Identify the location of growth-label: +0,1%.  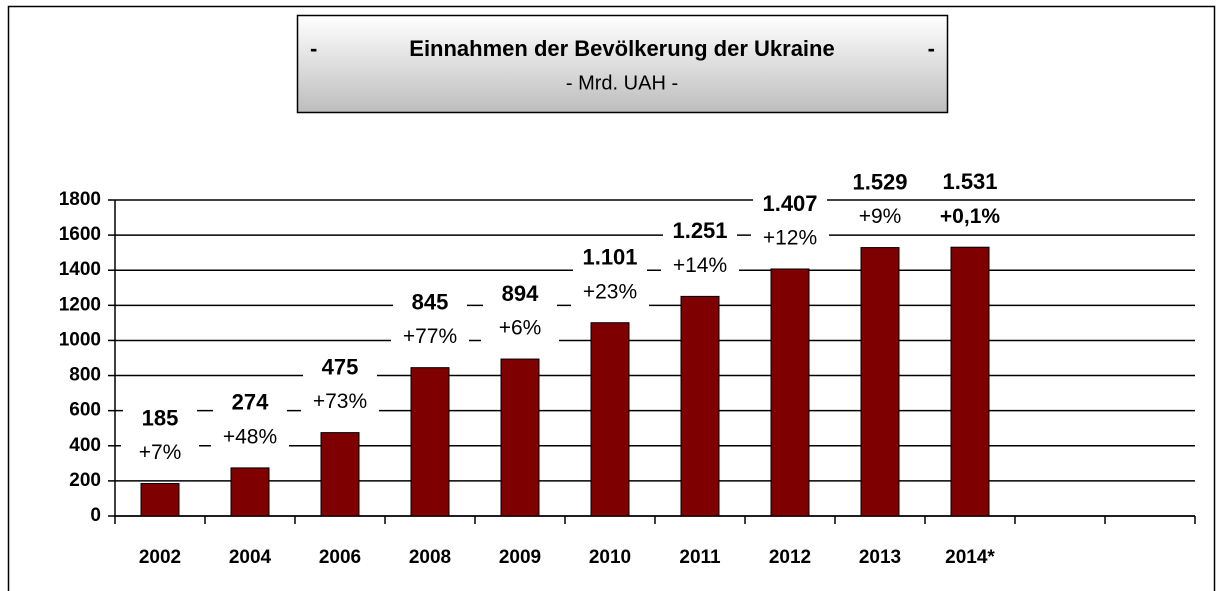
(970, 216).